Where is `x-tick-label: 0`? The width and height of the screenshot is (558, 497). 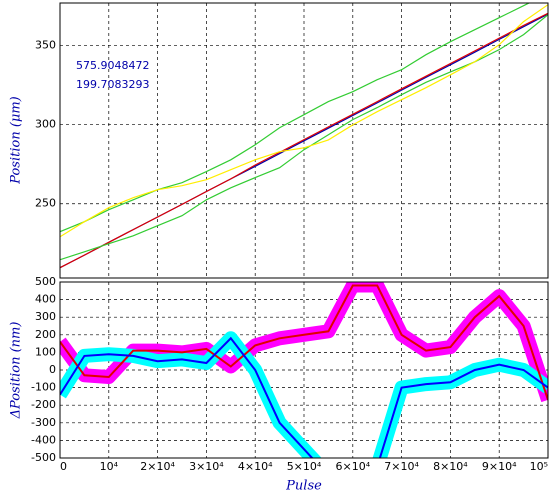 x-tick-label: 0 is located at coordinates (63, 466).